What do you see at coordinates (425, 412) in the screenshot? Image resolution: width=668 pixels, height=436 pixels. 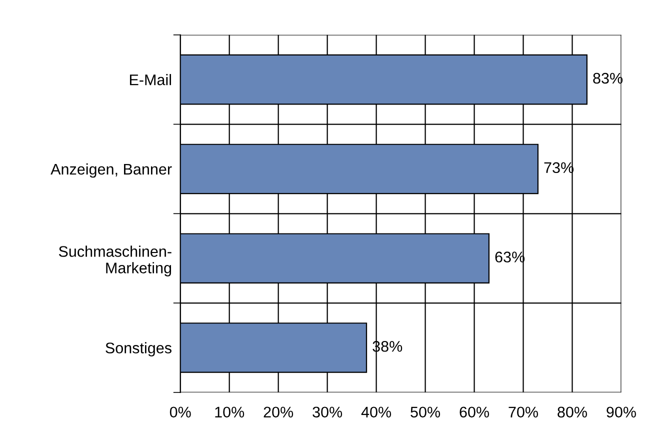 I see `x-tick-label: 50%` at bounding box center [425, 412].